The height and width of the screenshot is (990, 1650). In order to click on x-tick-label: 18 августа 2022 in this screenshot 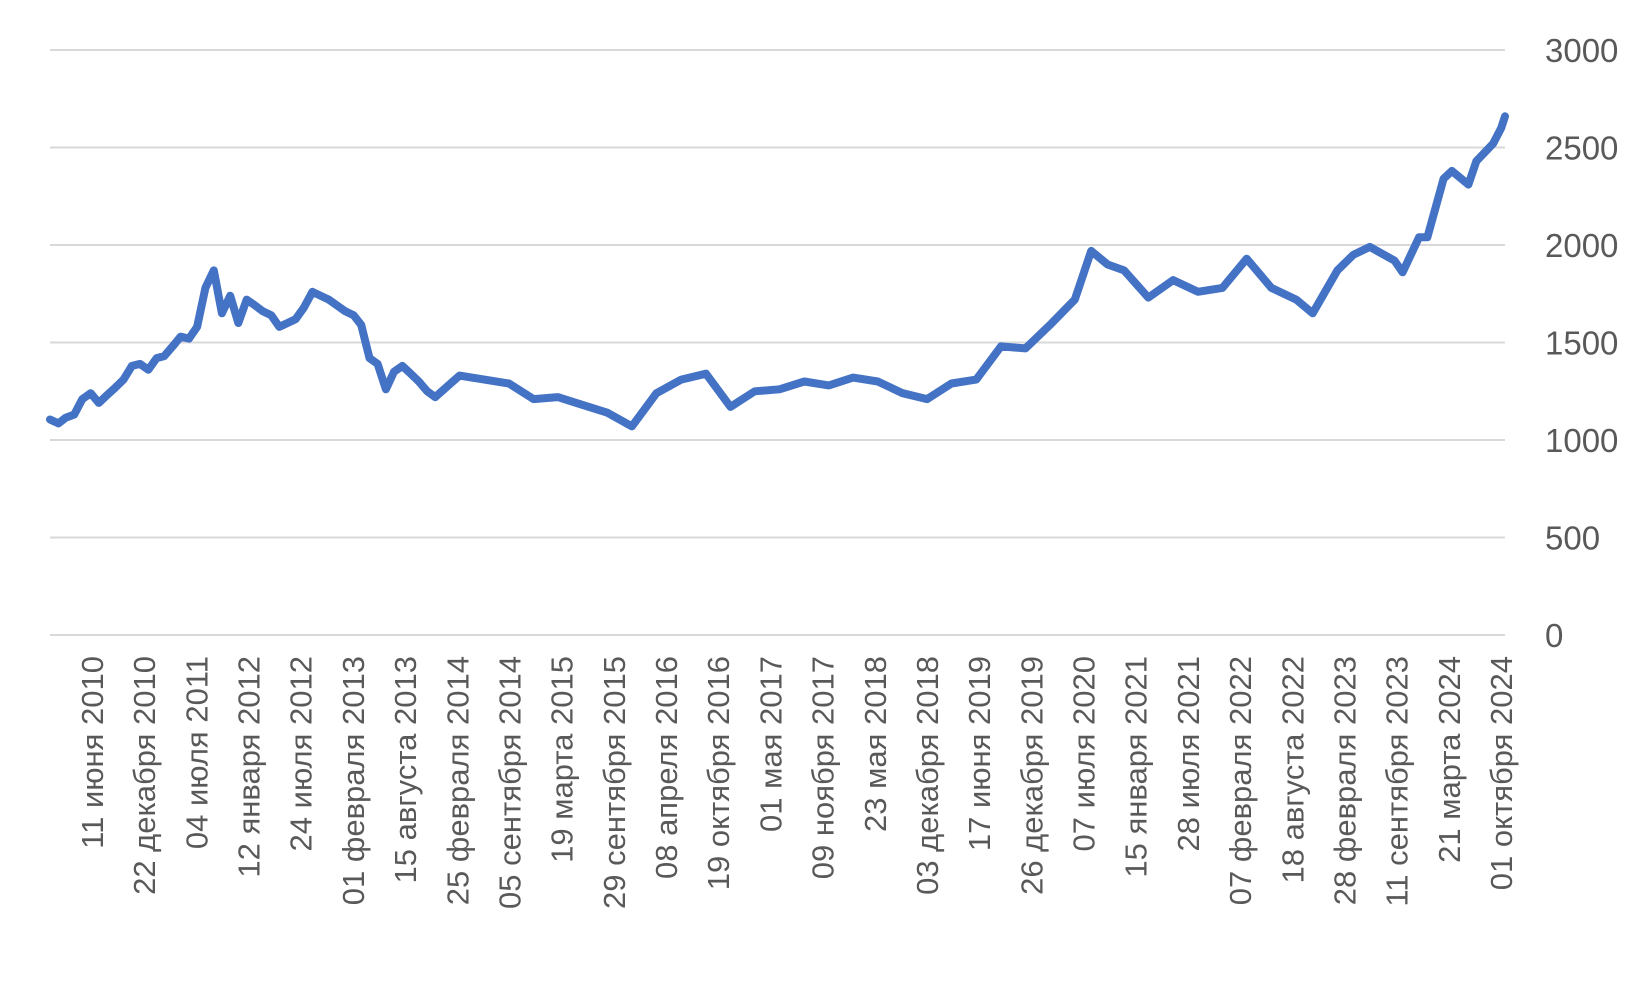, I will do `click(1292, 769)`.